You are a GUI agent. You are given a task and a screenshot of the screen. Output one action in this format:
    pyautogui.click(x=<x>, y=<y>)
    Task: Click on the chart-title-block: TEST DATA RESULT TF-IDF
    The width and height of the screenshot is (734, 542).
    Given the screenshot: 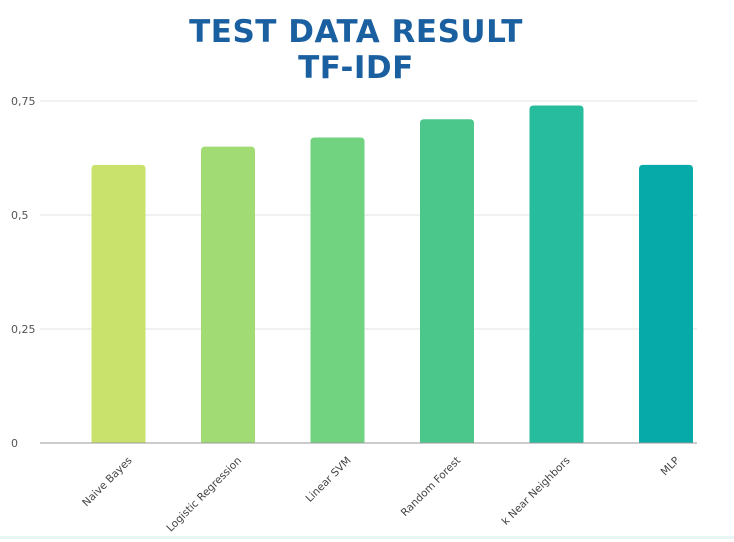 What is the action you would take?
    pyautogui.click(x=356, y=50)
    